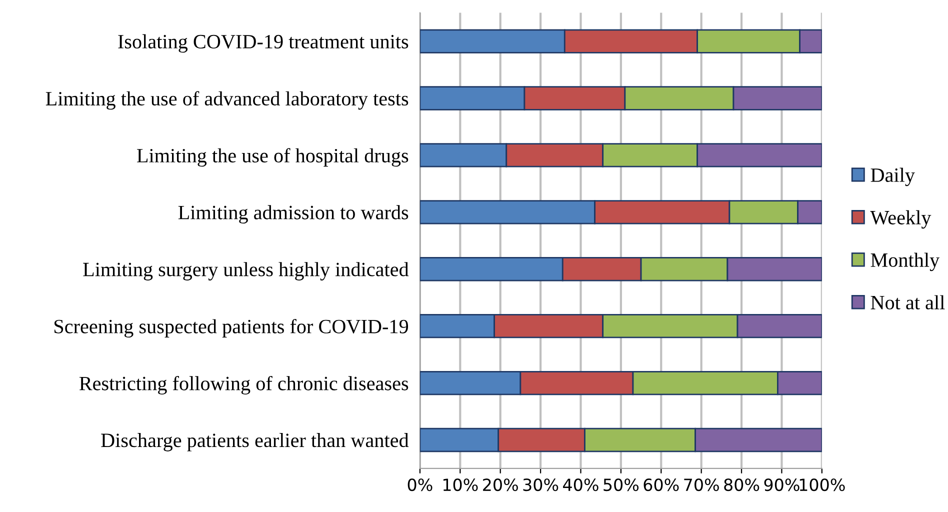 This screenshot has width=948, height=512. Describe the element at coordinates (460, 485) in the screenshot. I see `x-tick-label: 10%` at that location.